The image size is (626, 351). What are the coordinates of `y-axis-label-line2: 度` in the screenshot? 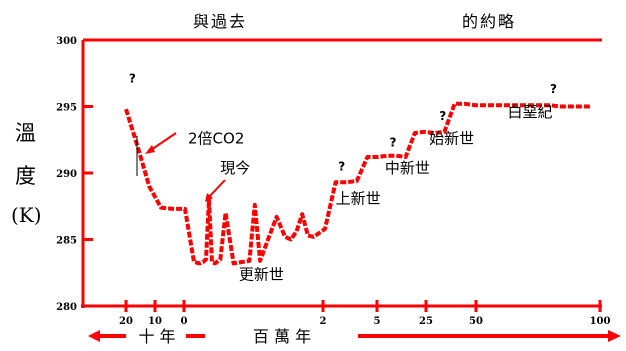 It's located at (25, 176).